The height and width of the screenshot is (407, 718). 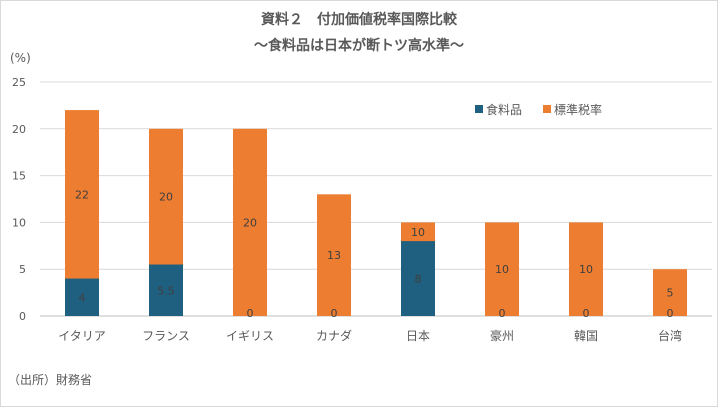 I want to click on y-tick-label: 25, so click(x=19, y=82).